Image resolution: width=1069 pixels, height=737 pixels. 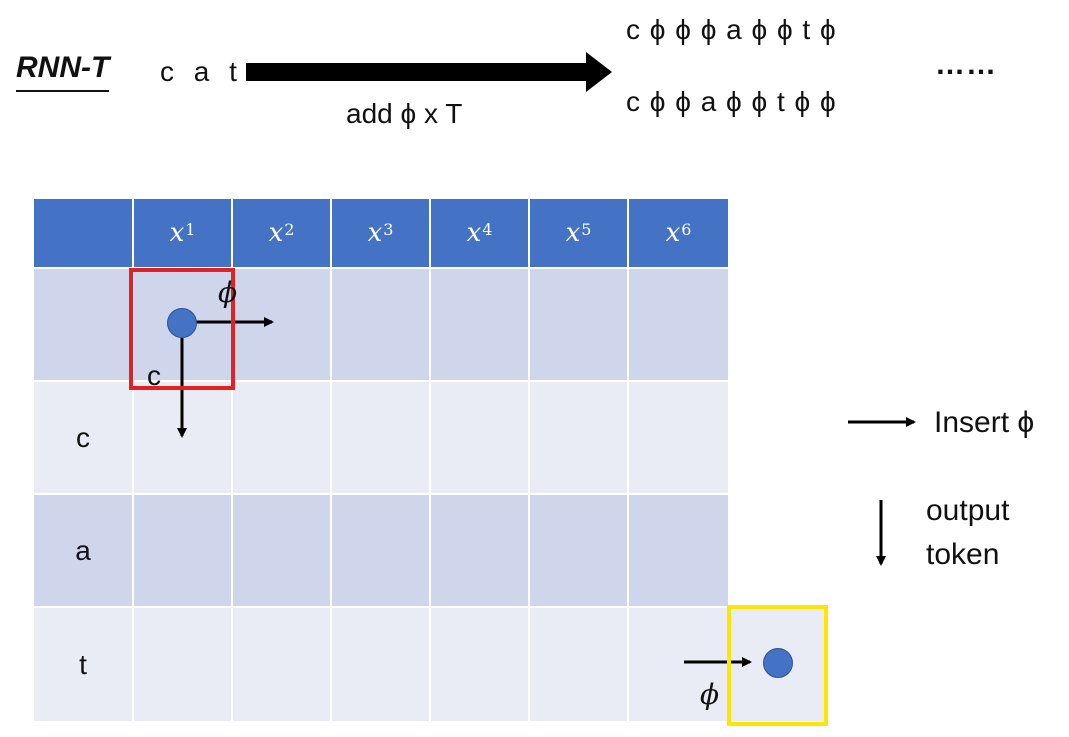 I want to click on rnnt-title: RNN-T, so click(x=63, y=70).